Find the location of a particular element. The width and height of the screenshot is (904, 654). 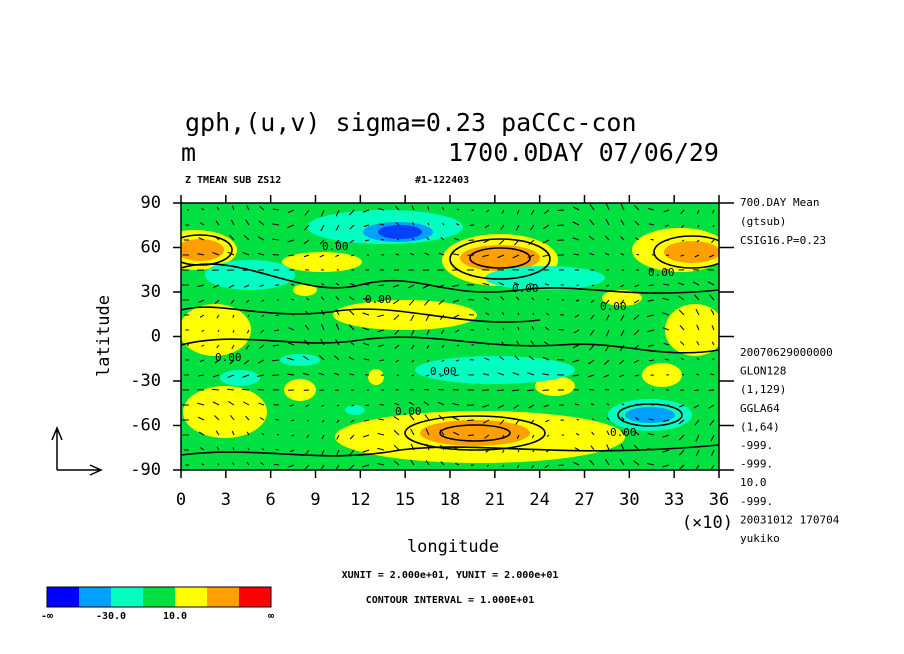

header: #1-122403 is located at coordinates (442, 180).